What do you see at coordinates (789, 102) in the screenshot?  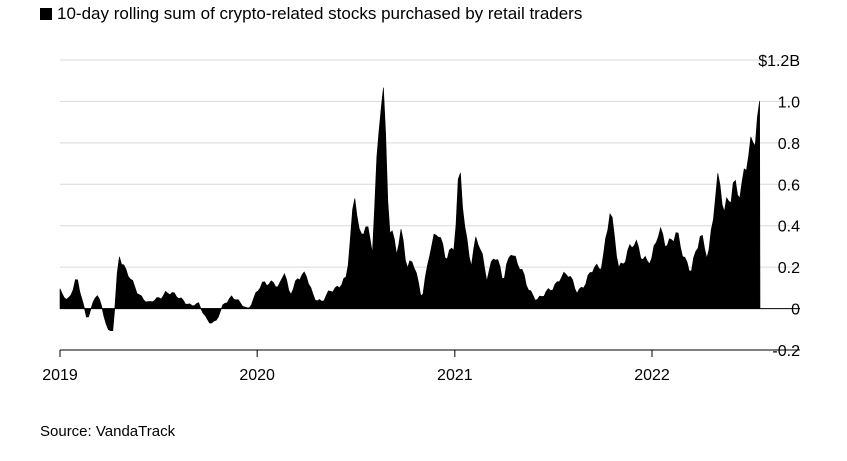 I see `y-tick-label: 1.0` at bounding box center [789, 102].